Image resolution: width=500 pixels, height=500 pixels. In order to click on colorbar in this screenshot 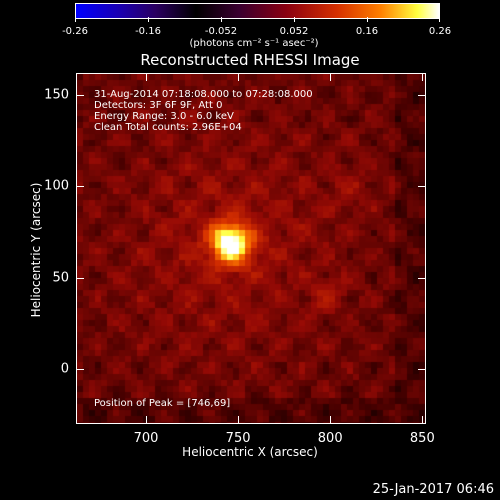, I will do `click(257, 11)`.